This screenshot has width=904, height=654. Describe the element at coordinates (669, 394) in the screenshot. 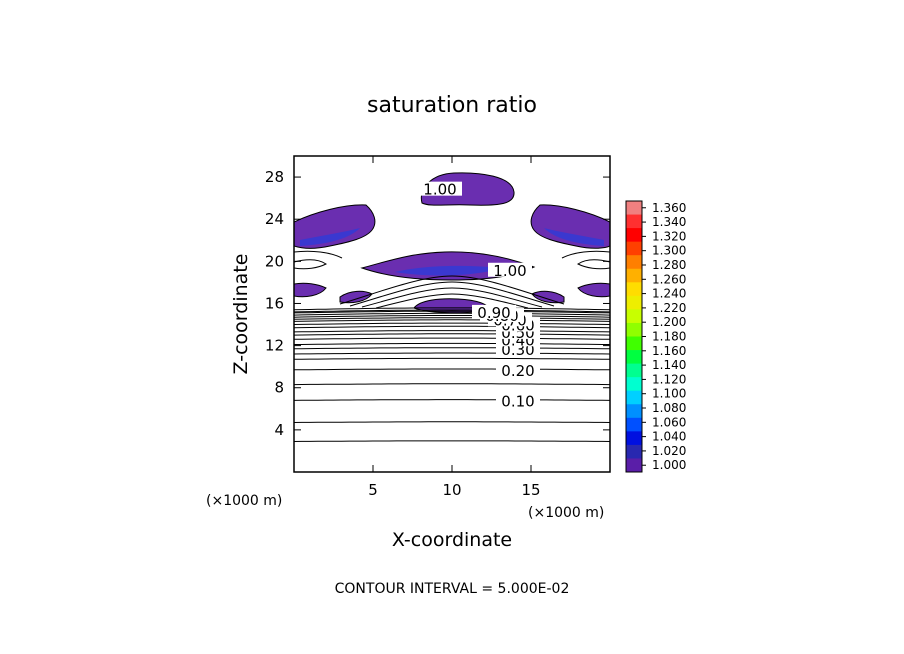

I see `colorbar-label: 1.100` at that location.